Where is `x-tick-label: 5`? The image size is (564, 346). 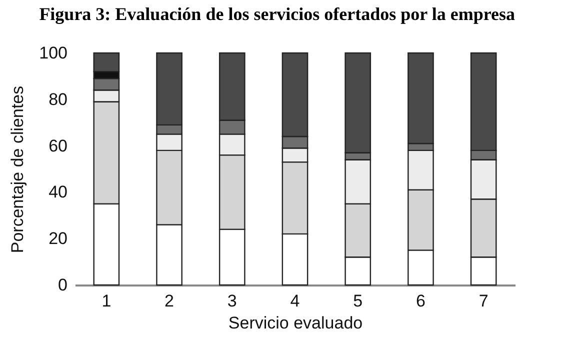
x-tick-label: 5 is located at coordinates (358, 301).